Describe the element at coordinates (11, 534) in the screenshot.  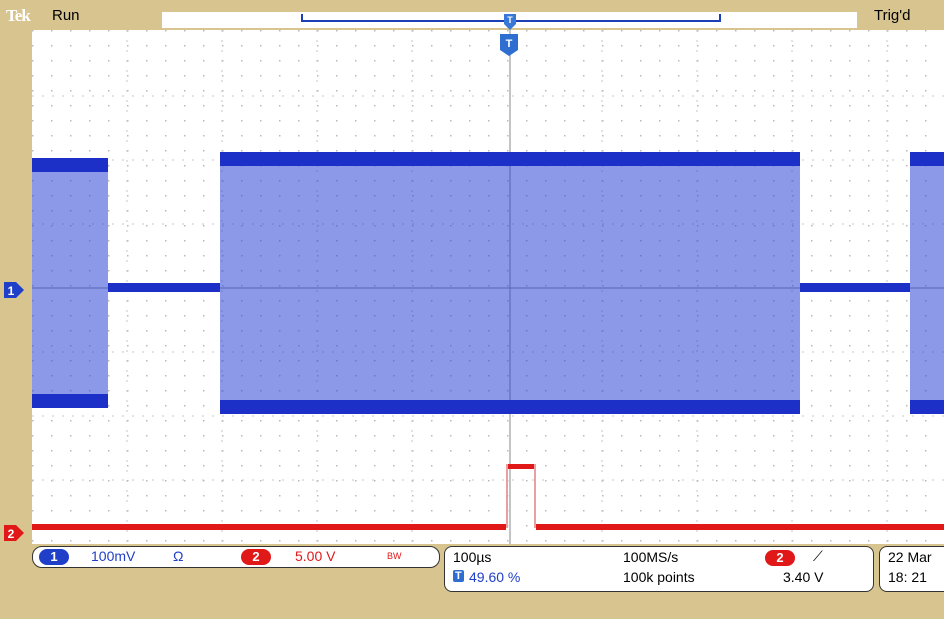
I see `ch2-marker-label: 2` at that location.